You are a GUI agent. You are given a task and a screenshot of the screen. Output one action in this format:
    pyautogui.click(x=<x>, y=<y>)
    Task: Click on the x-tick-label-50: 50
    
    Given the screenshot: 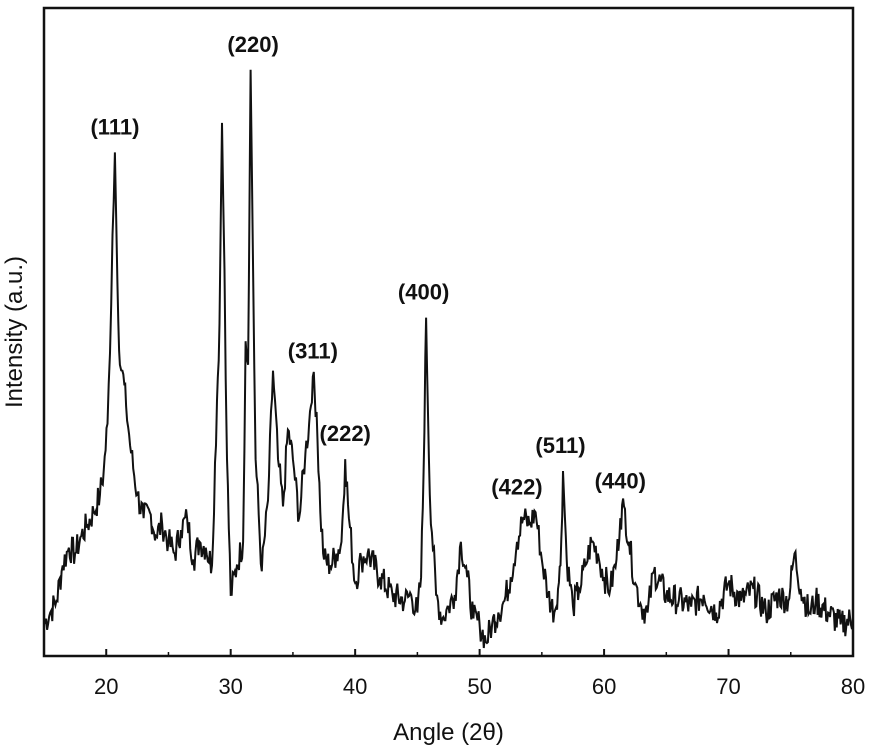 What is the action you would take?
    pyautogui.click(x=479, y=686)
    